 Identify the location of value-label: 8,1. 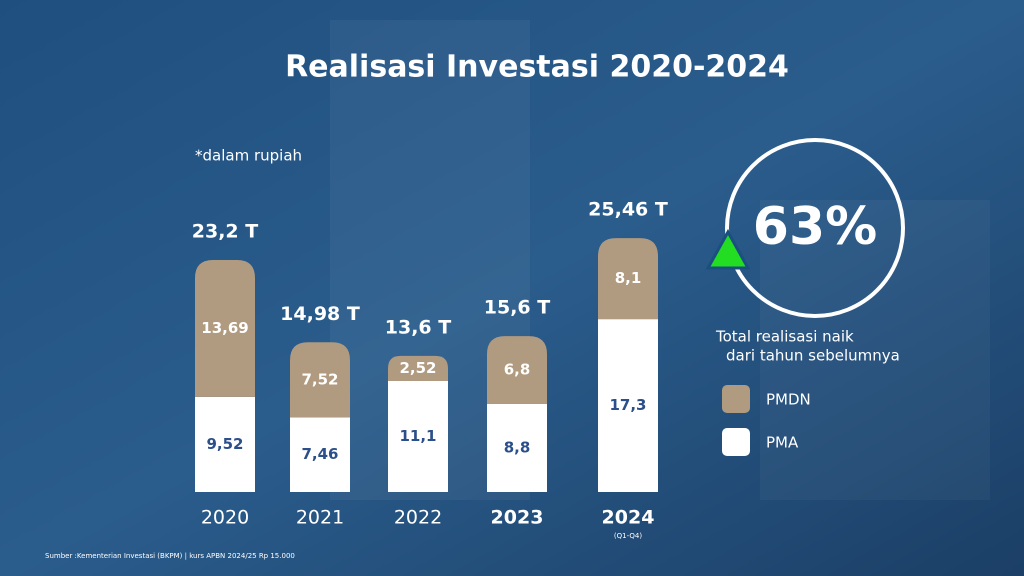
(628, 278).